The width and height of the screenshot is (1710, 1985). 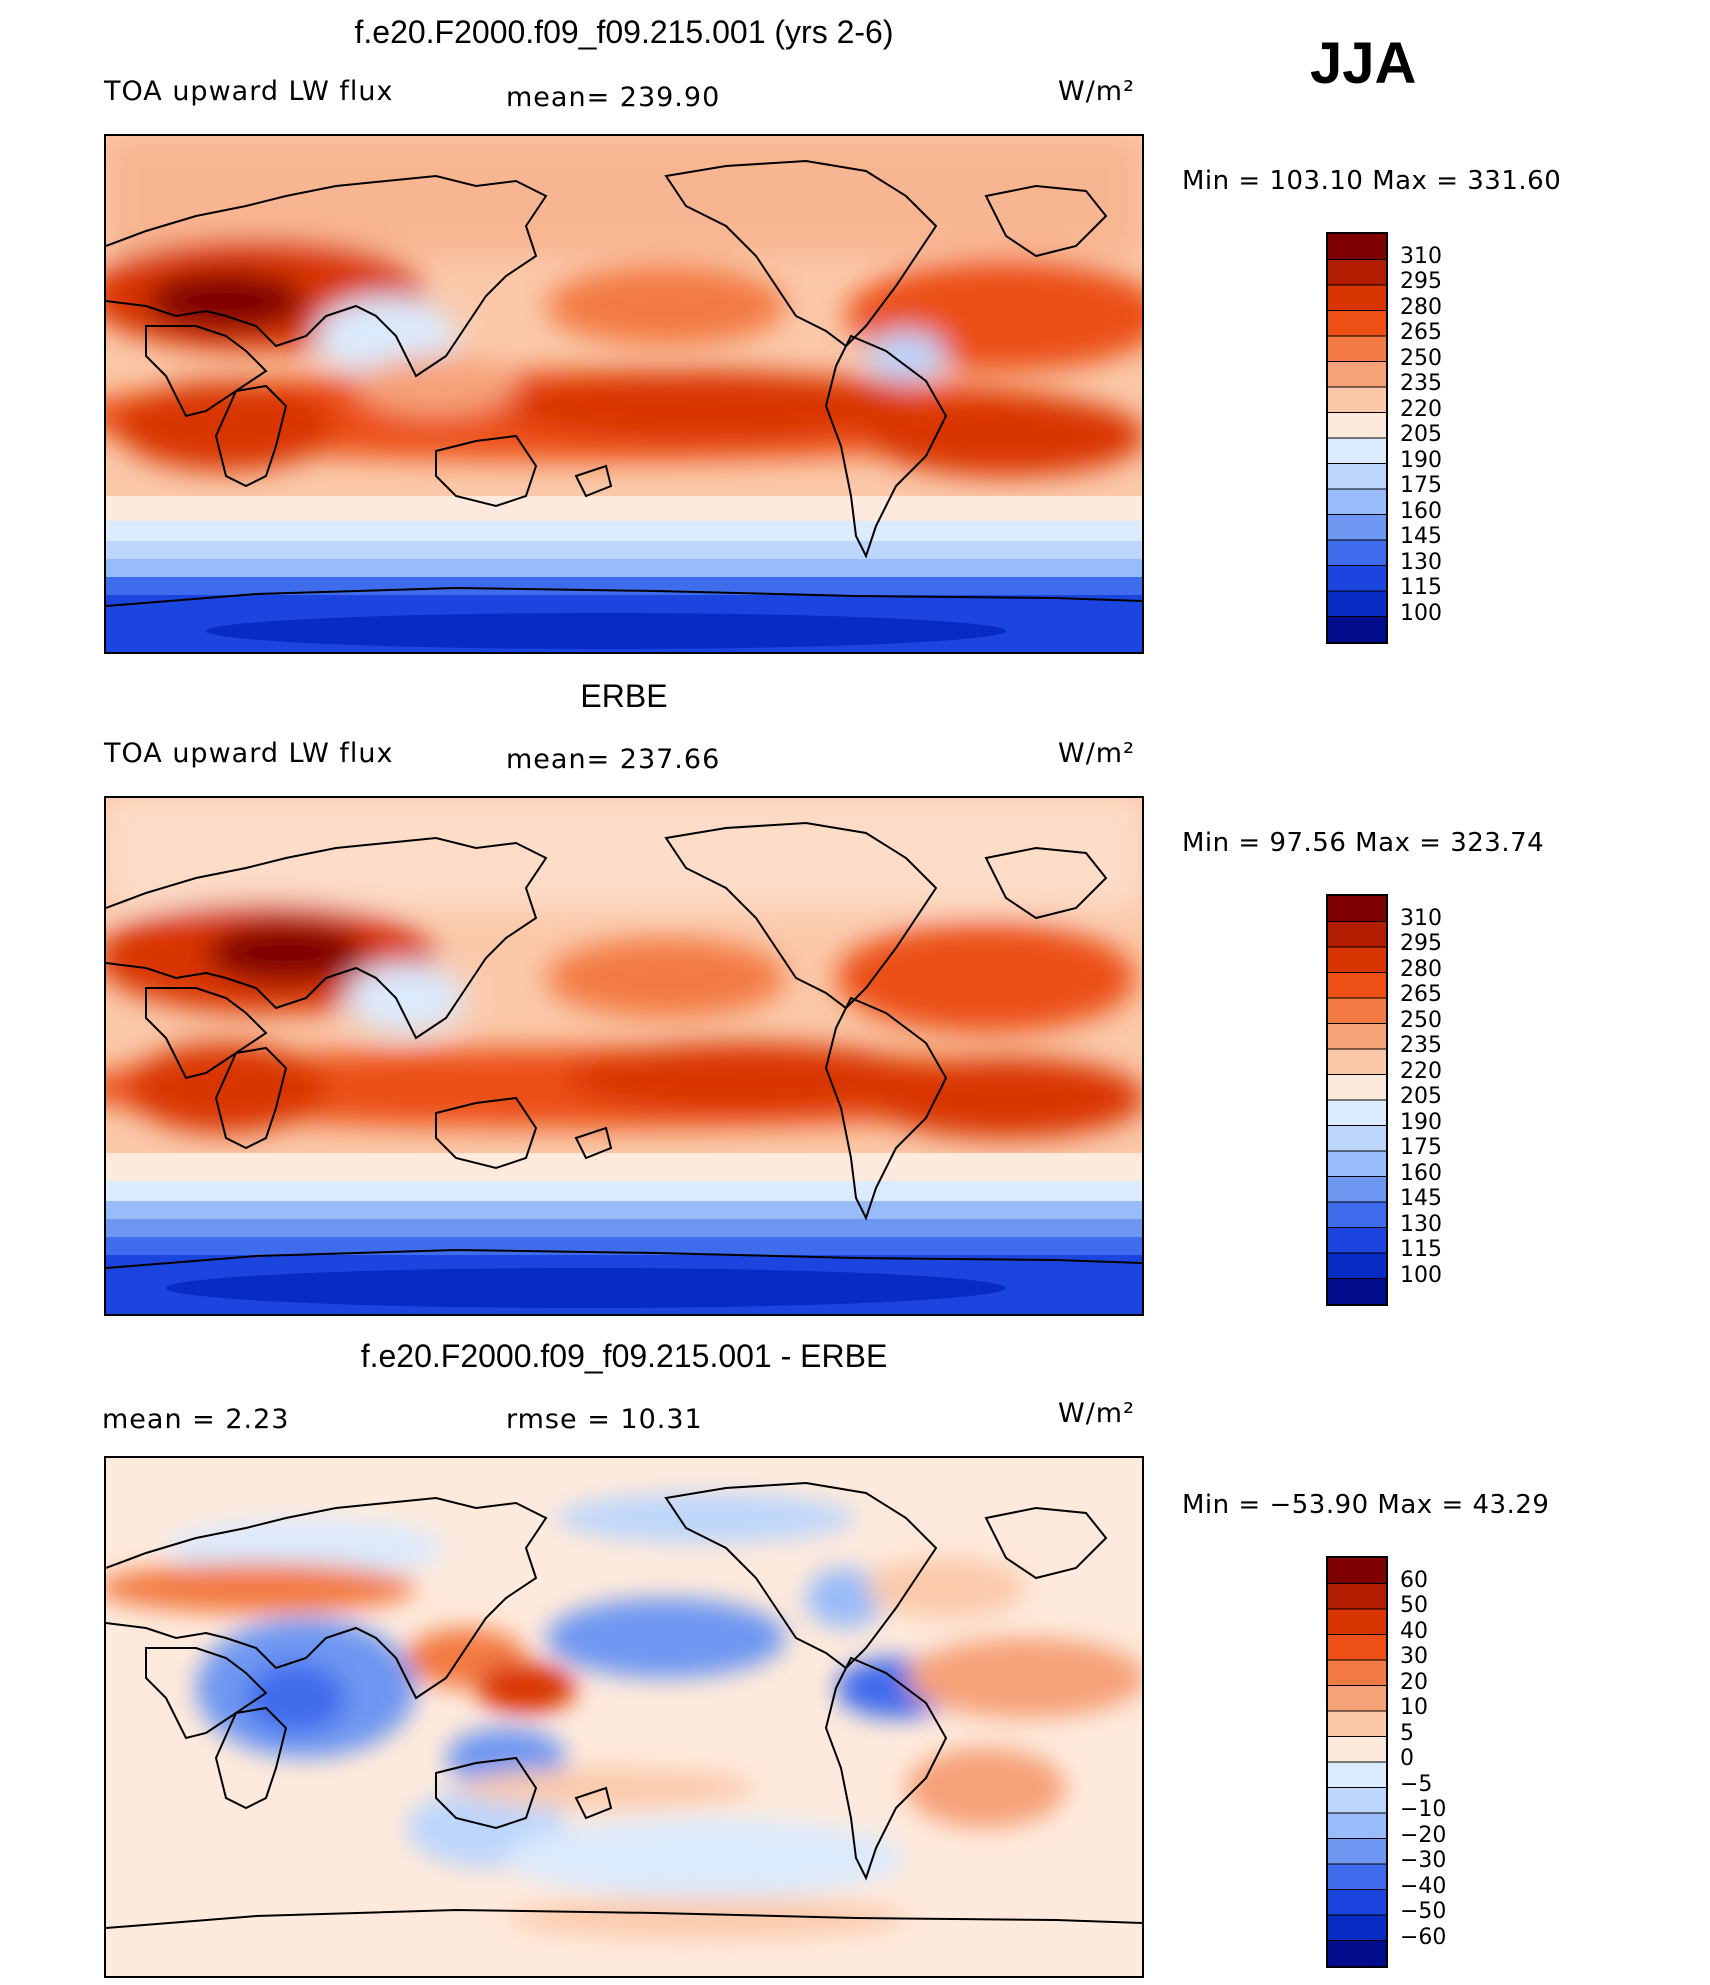 I want to click on panel-1-colorbar-swatches, so click(x=1357, y=438).